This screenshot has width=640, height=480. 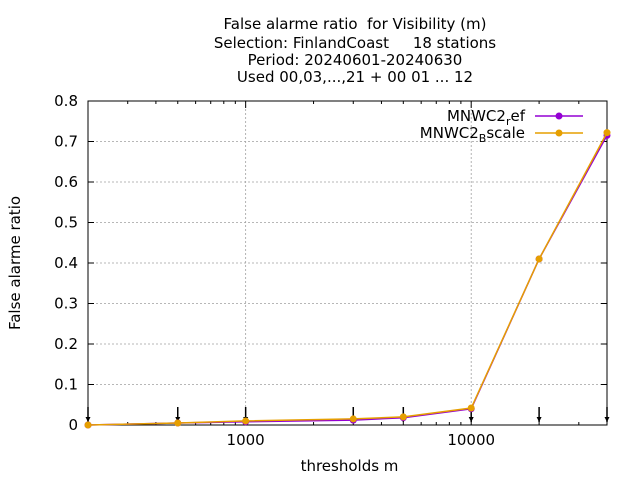 I want to click on y-tick-label: 0.8, so click(x=66, y=101).